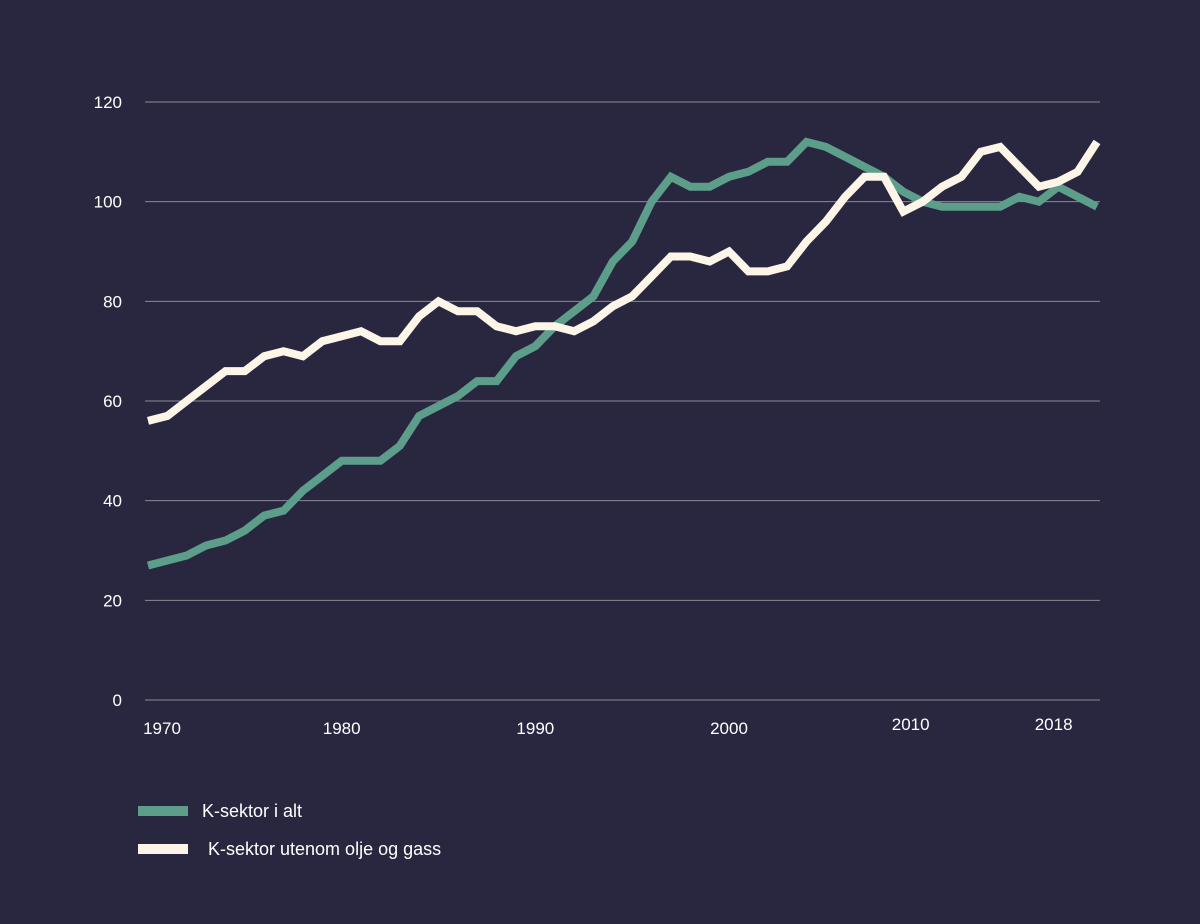 This screenshot has height=924, width=1200. What do you see at coordinates (117, 700) in the screenshot?
I see `y-tick-label-0: 0` at bounding box center [117, 700].